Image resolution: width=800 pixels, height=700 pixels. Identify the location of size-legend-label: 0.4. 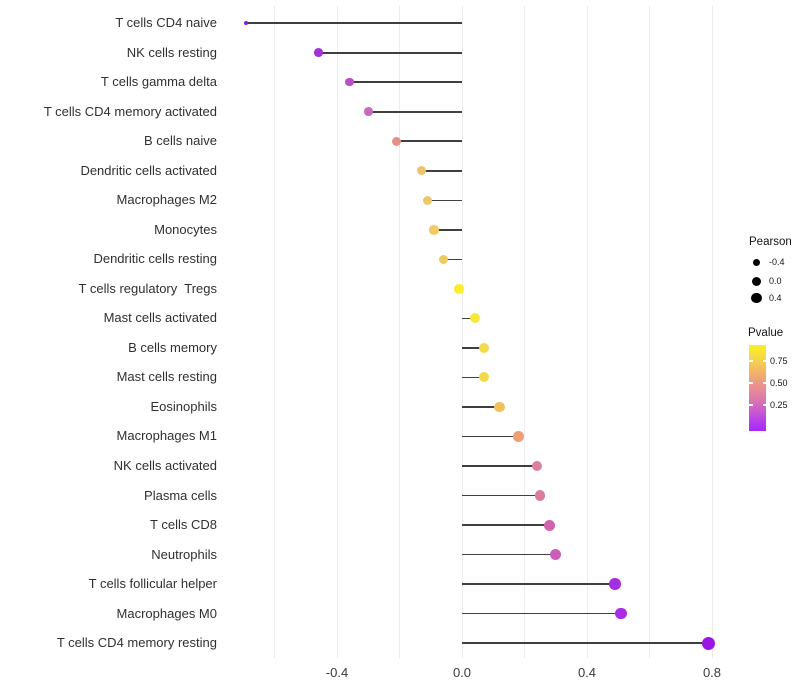
(775, 297).